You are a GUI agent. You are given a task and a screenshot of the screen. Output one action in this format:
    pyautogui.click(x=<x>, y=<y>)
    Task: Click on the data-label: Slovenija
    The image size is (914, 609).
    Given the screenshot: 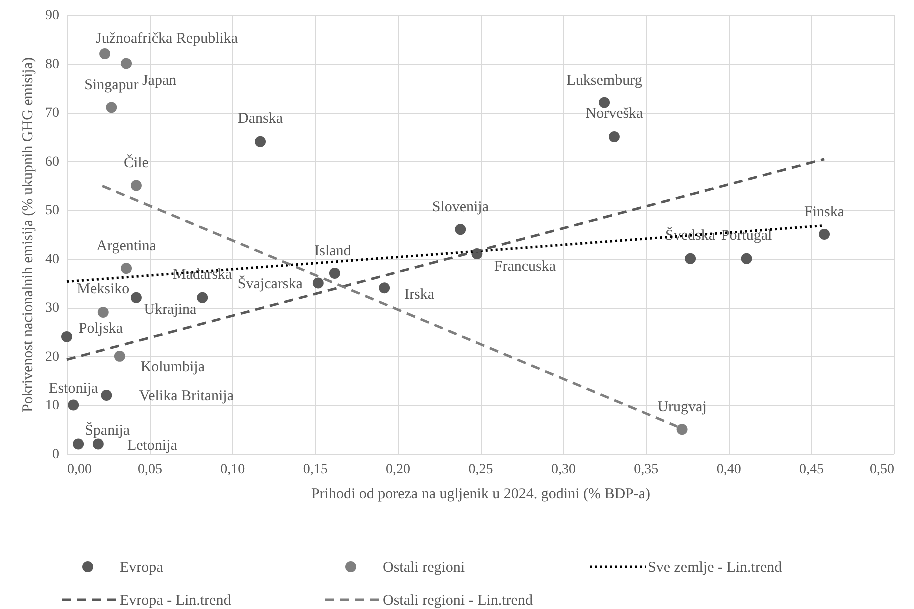 What is the action you would take?
    pyautogui.click(x=461, y=208)
    